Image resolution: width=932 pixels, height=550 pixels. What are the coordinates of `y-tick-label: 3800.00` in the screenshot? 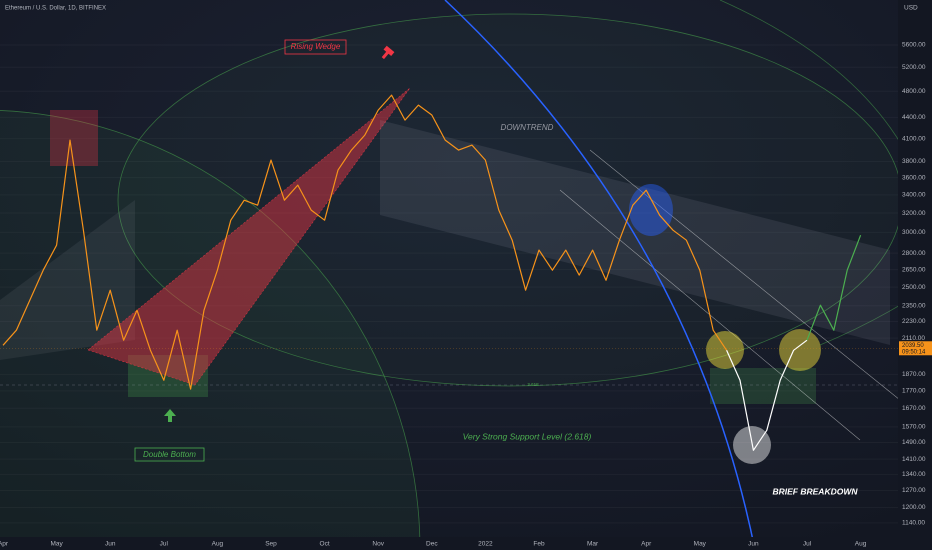 It's located at (914, 161).